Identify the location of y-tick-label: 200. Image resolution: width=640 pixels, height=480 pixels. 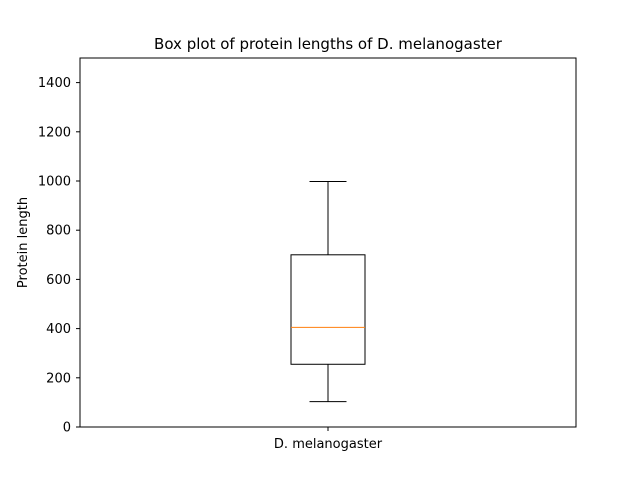
(58, 378).